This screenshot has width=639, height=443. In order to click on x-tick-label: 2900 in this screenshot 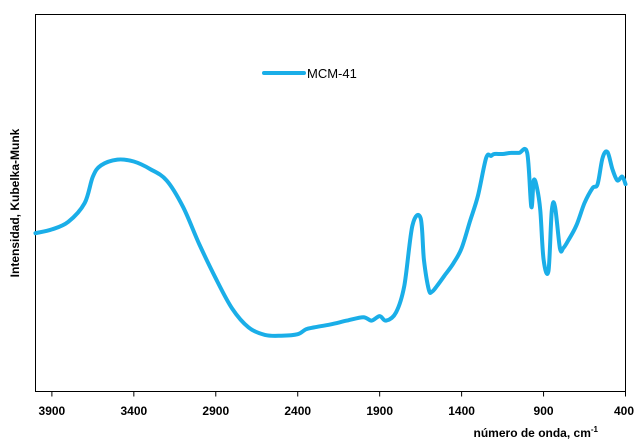, I will do `click(215, 411)`.